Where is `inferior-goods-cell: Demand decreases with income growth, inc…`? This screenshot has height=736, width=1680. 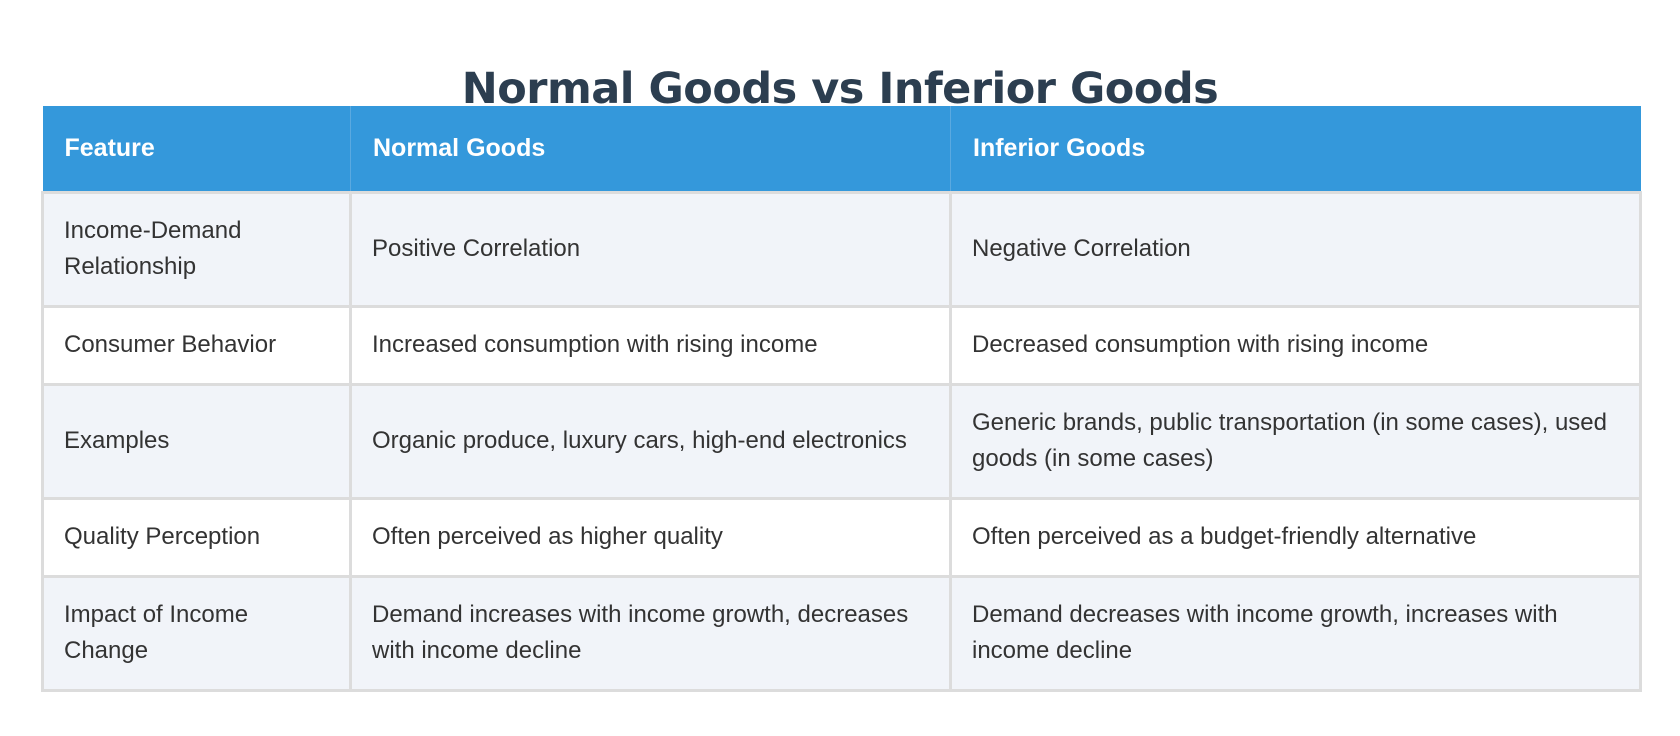 inferior-goods-cell: Demand decreases with income growth, inc… is located at coordinates (1295, 633).